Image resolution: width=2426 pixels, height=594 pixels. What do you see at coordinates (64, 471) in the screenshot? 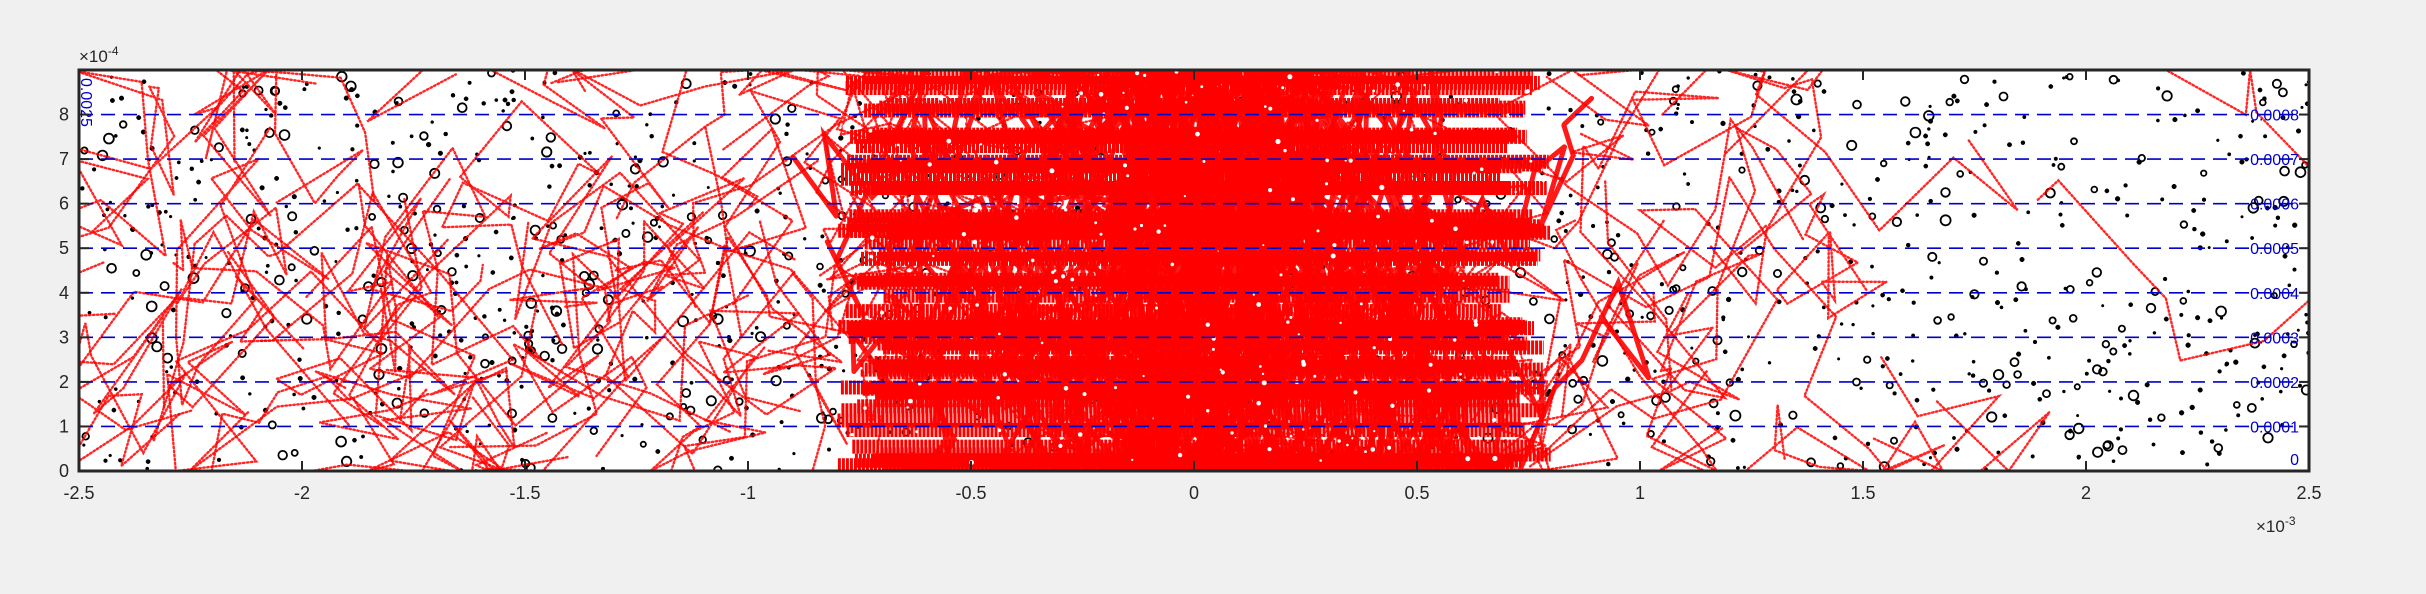
I see `y-tick-label: 0` at bounding box center [64, 471].